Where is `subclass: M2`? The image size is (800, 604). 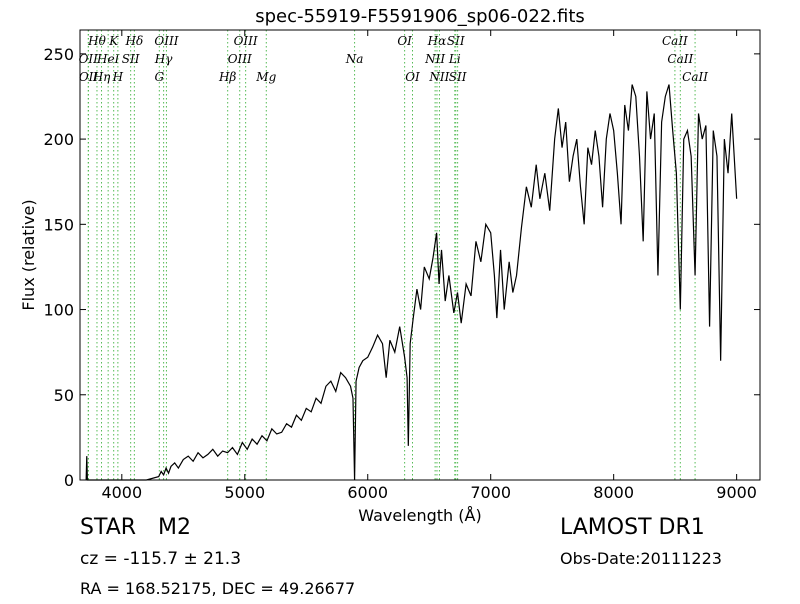 subclass: M2 is located at coordinates (174, 527).